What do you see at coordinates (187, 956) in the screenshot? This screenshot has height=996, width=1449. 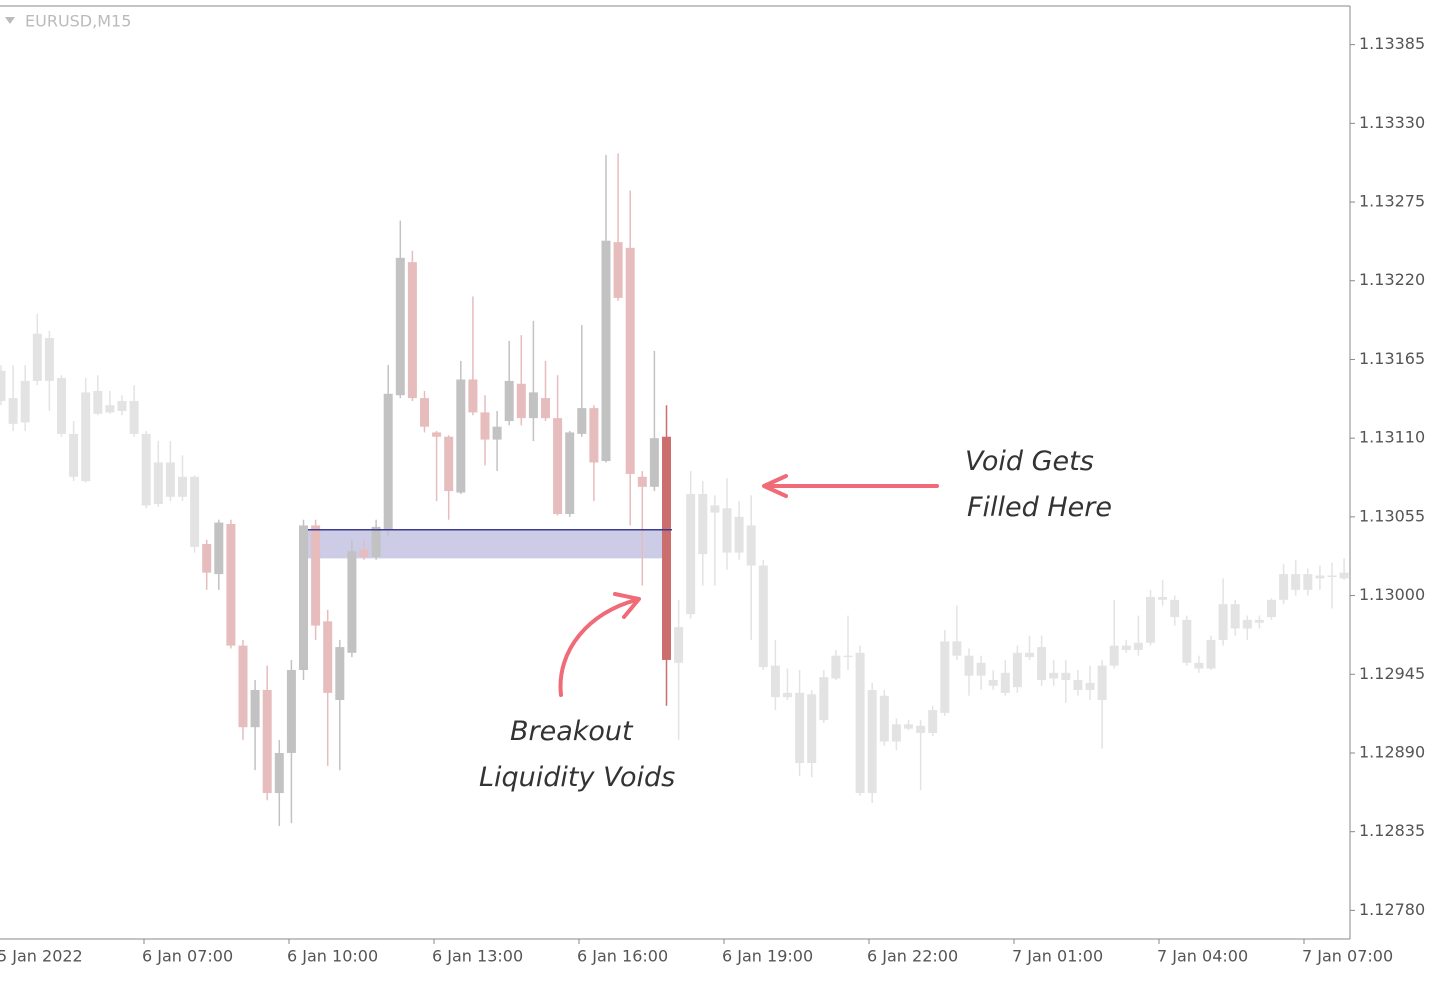 I see `x-tick-label: 6 Jan 07:00` at bounding box center [187, 956].